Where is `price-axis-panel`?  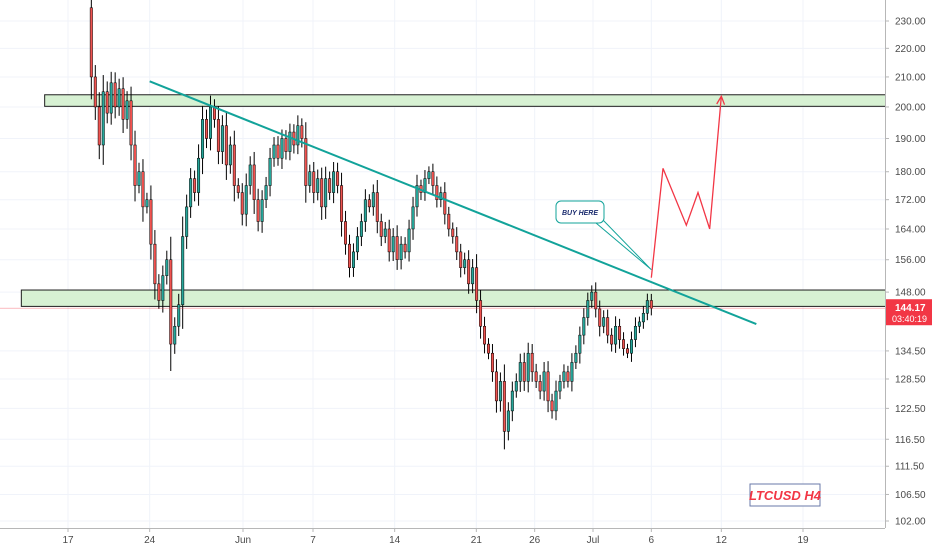
price-axis-panel is located at coordinates (908, 275).